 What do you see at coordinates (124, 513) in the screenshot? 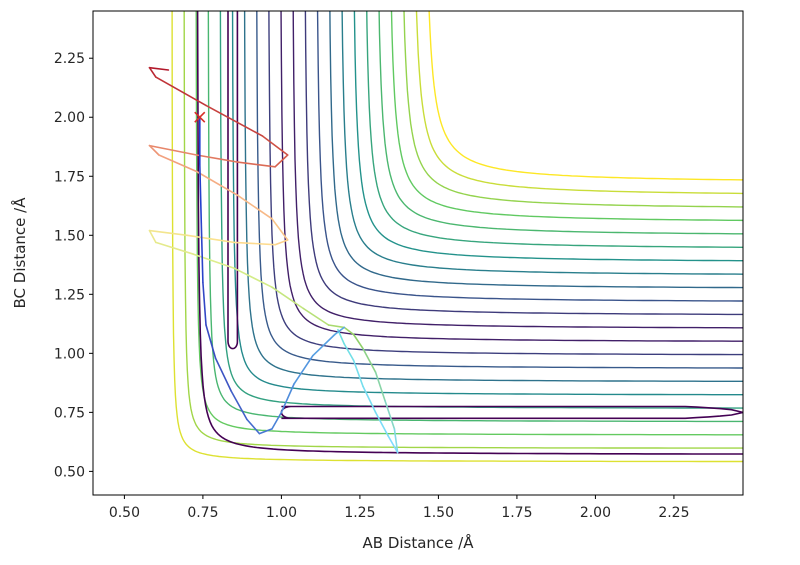
I see `x-tick-label: 0.50` at bounding box center [124, 513].